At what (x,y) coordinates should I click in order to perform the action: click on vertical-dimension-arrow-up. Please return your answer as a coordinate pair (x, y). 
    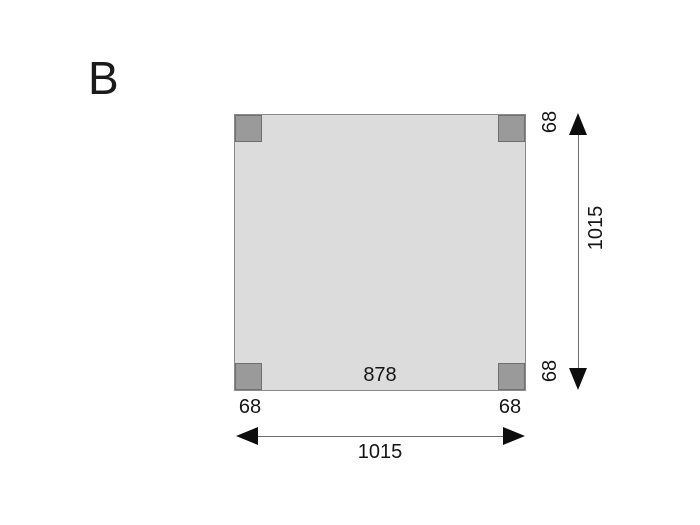
    Looking at the image, I should click on (578, 124).